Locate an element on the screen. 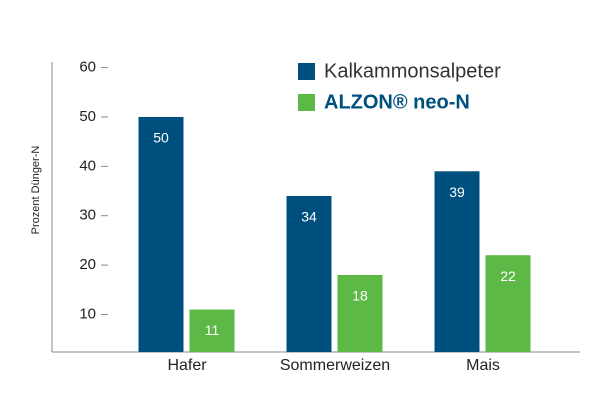  x-tick-label: Mais is located at coordinates (483, 365).